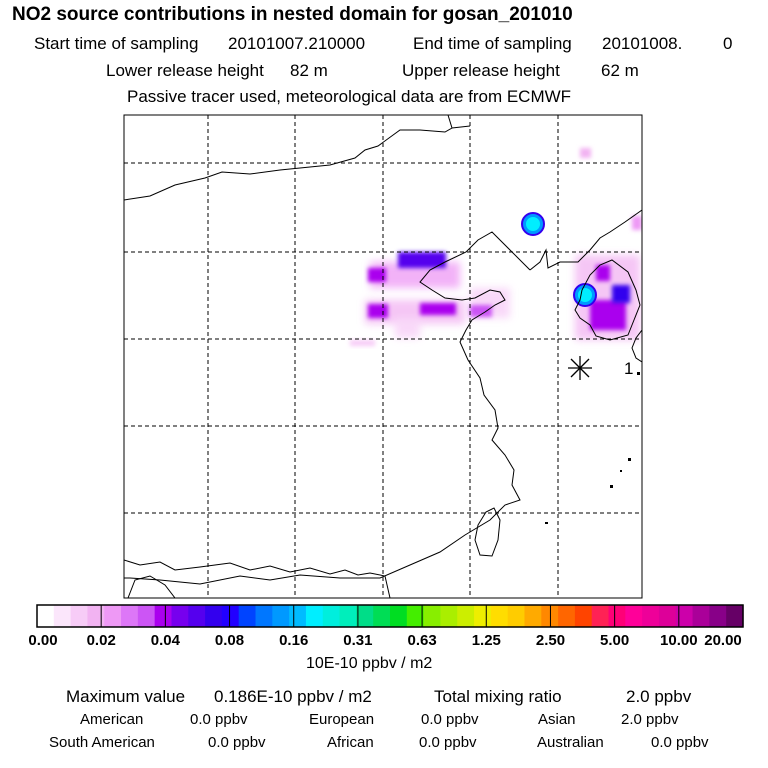 The image size is (768, 768). Describe the element at coordinates (481, 311) in the screenshot. I see `plume-core-coast` at that location.